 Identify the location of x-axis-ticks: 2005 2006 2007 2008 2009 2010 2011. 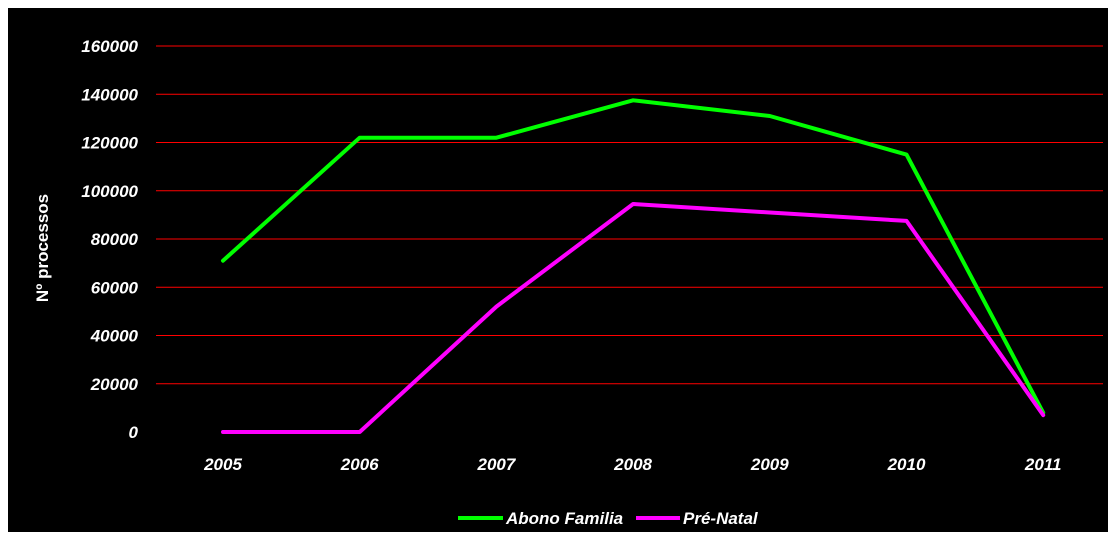
(632, 464).